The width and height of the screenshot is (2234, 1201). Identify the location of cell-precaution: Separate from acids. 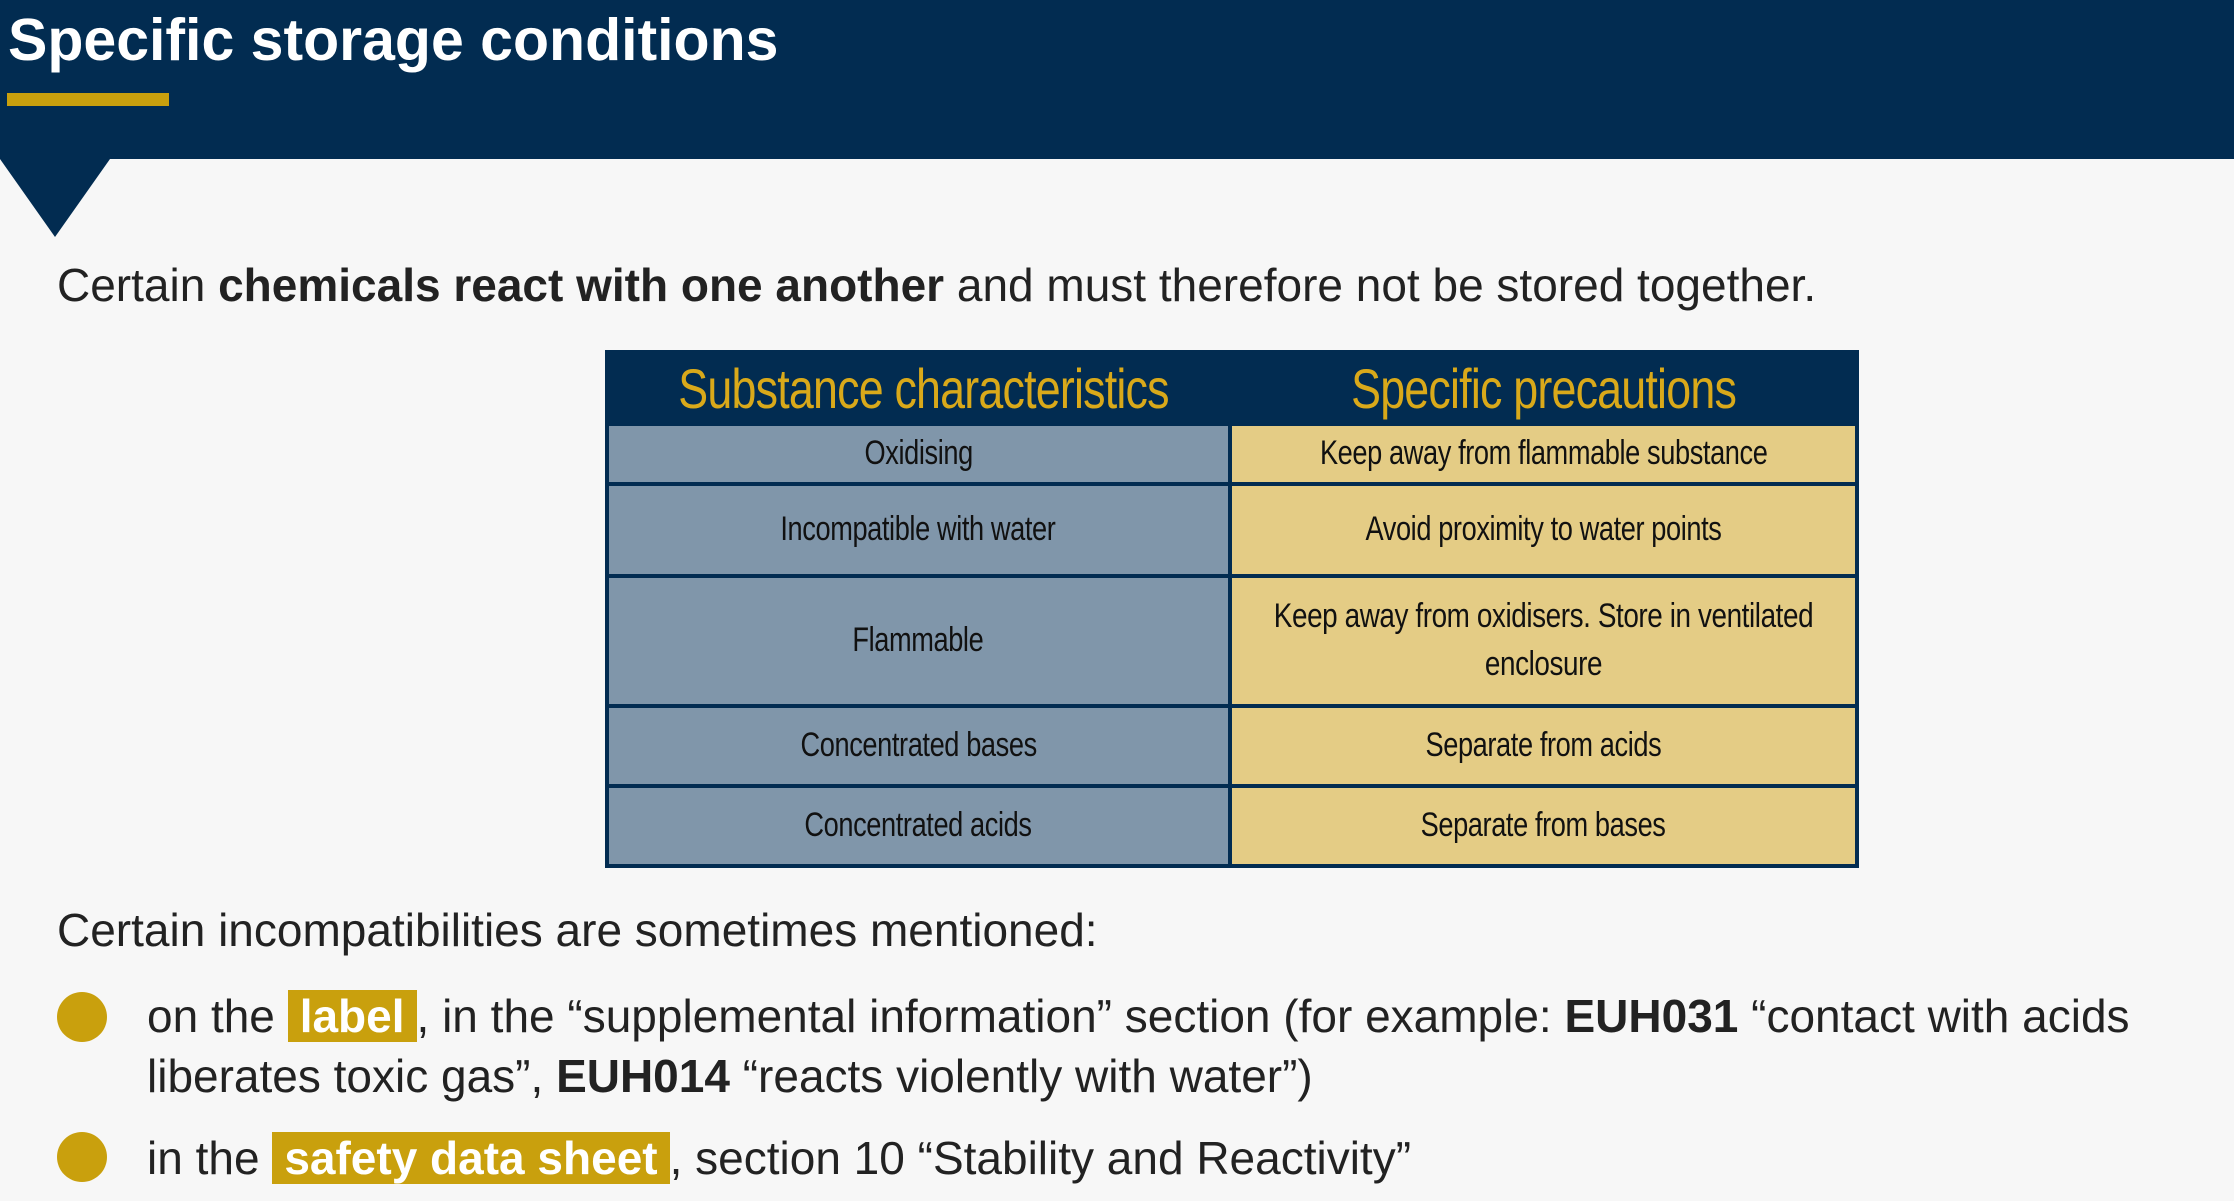
(1543, 746).